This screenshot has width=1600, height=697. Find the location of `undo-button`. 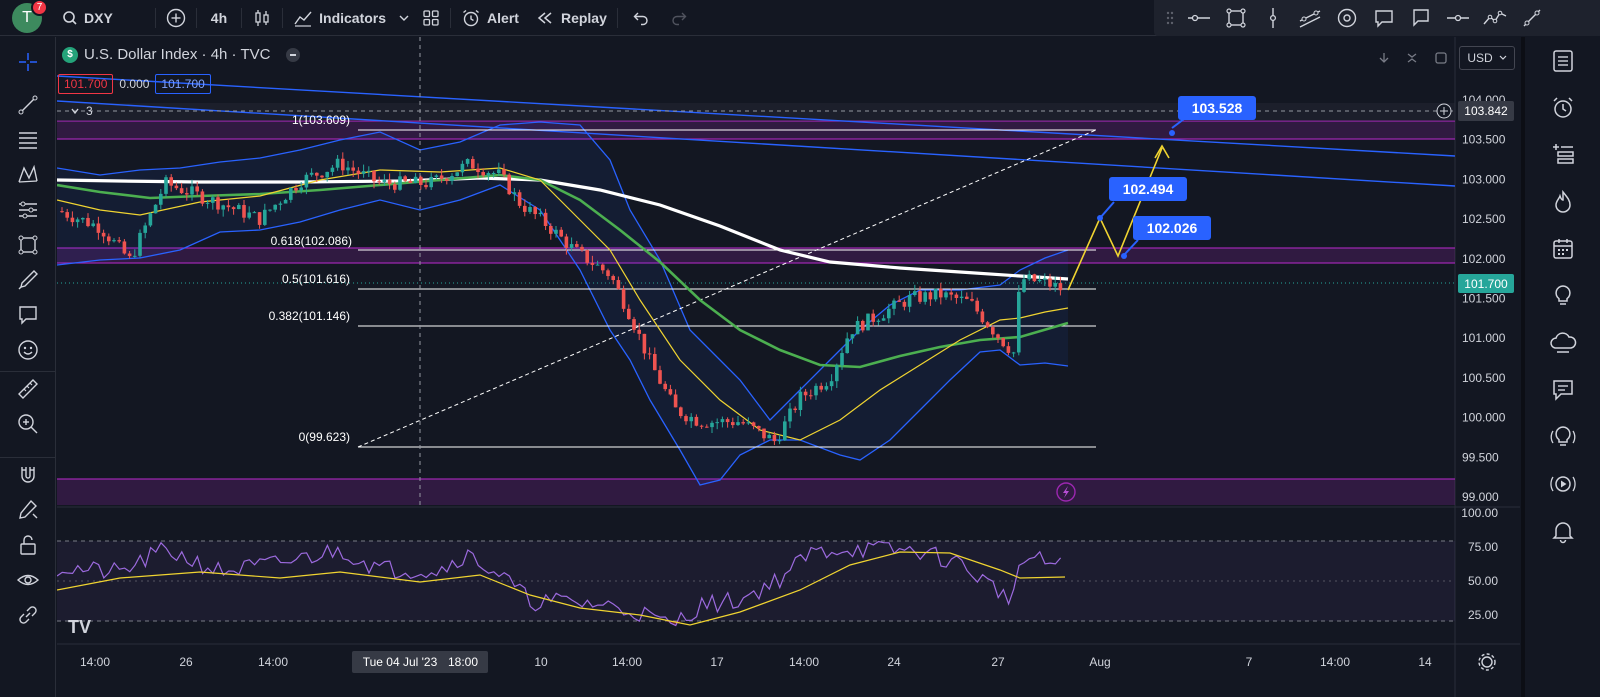

undo-button is located at coordinates (641, 18).